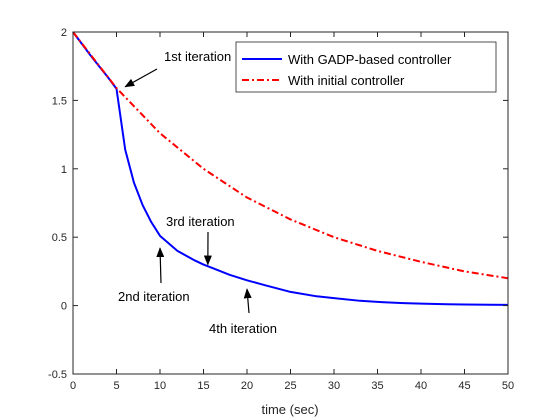 Image resolution: width=560 pixels, height=420 pixels. I want to click on x-tick-label: 50, so click(508, 386).